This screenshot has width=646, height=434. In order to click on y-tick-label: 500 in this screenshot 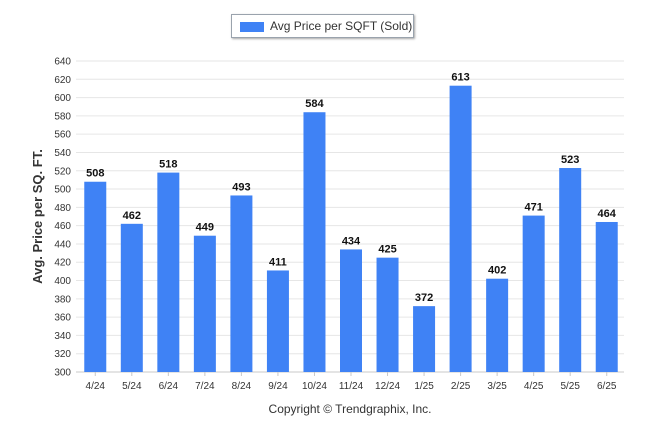, I will do `click(62, 190)`.